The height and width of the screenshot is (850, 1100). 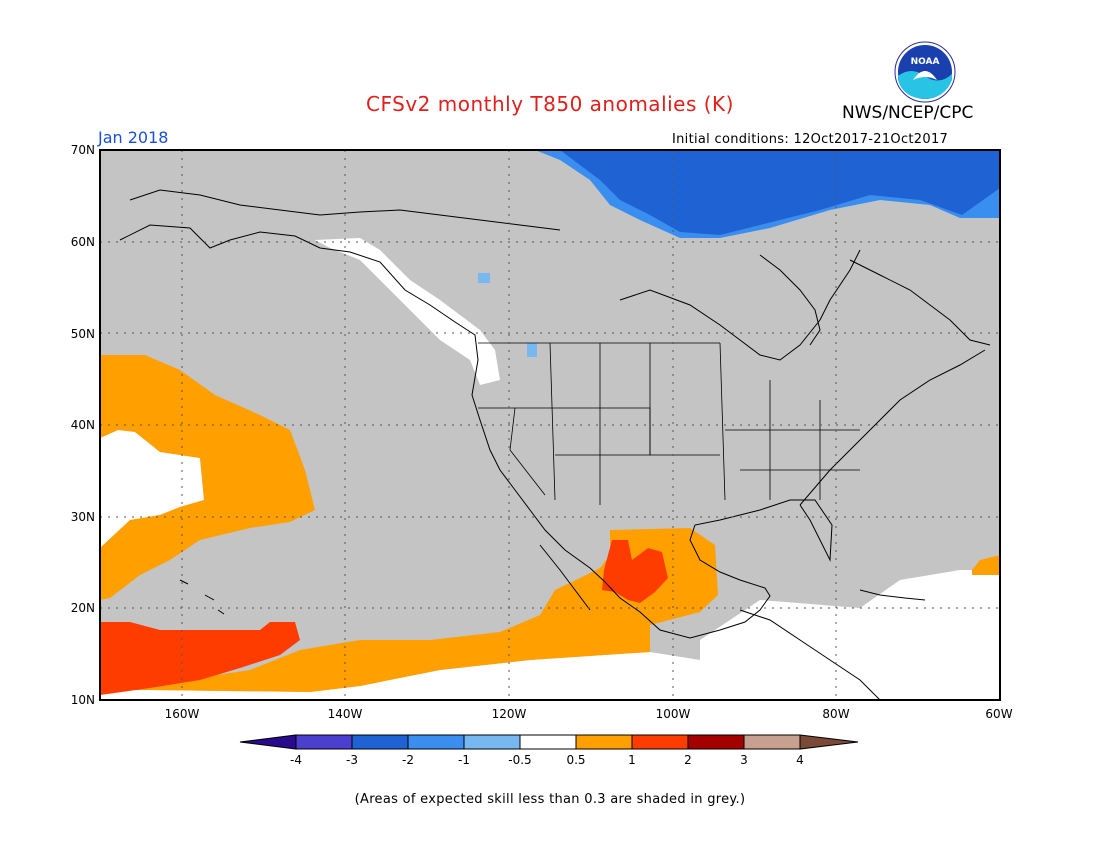 I want to click on colorbar-label: 1, so click(x=632, y=760).